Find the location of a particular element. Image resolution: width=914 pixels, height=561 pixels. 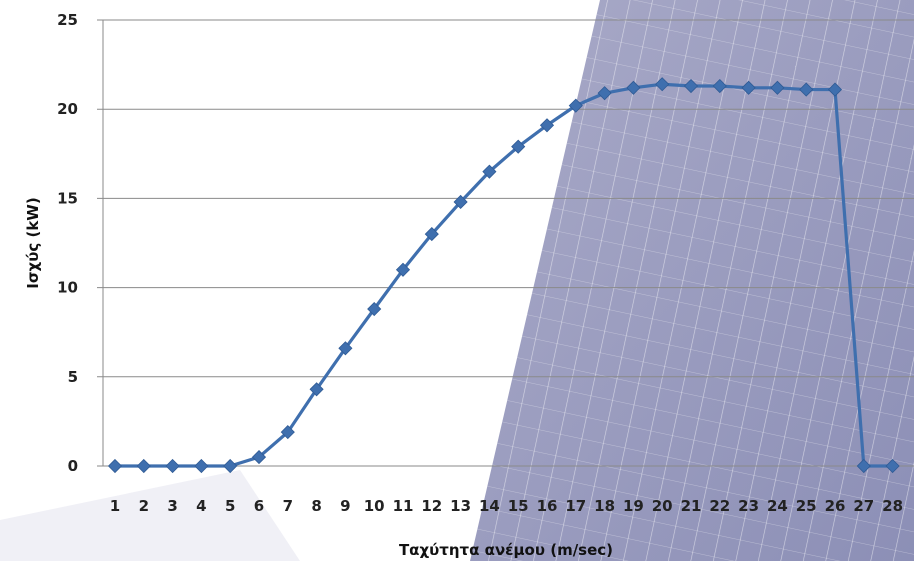

x-tick-label: 16 is located at coordinates (547, 506).